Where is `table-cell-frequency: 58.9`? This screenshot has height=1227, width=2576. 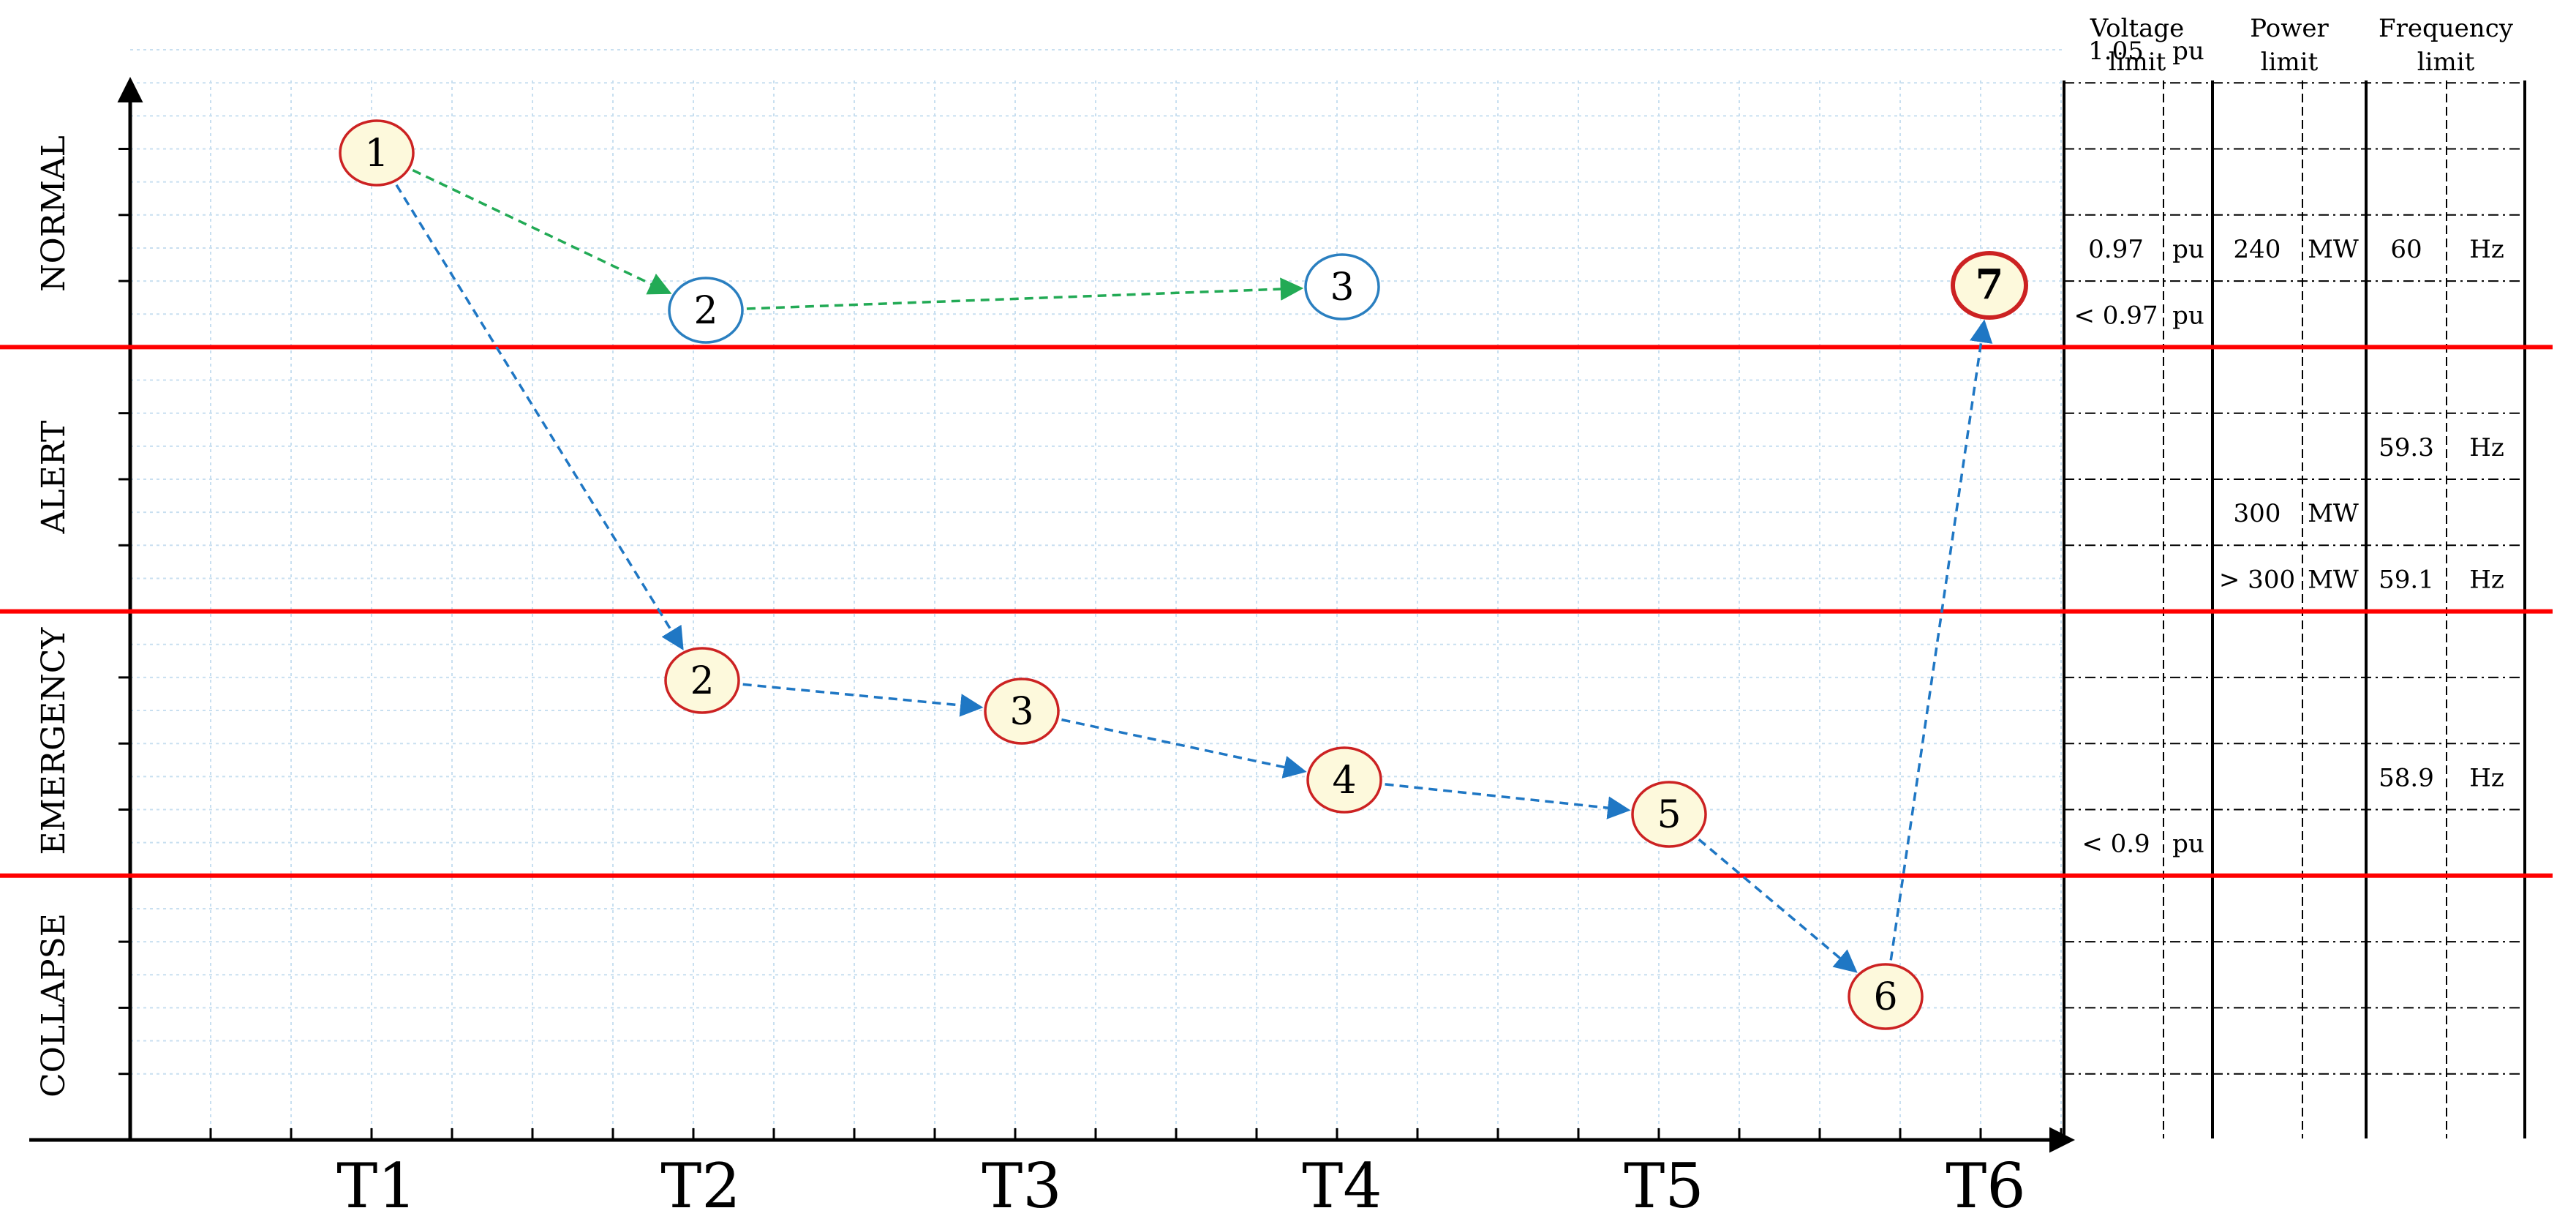
table-cell-frequency: 58.9 is located at coordinates (2406, 777).